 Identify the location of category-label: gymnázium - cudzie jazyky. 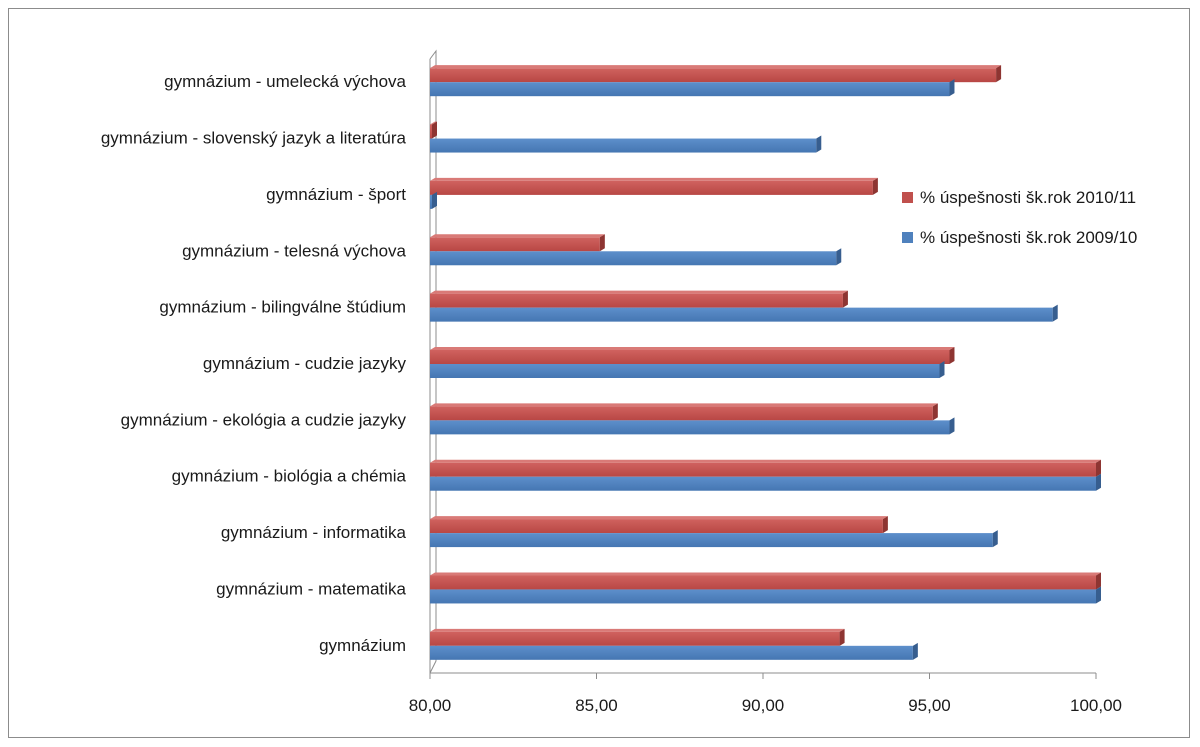
(305, 363).